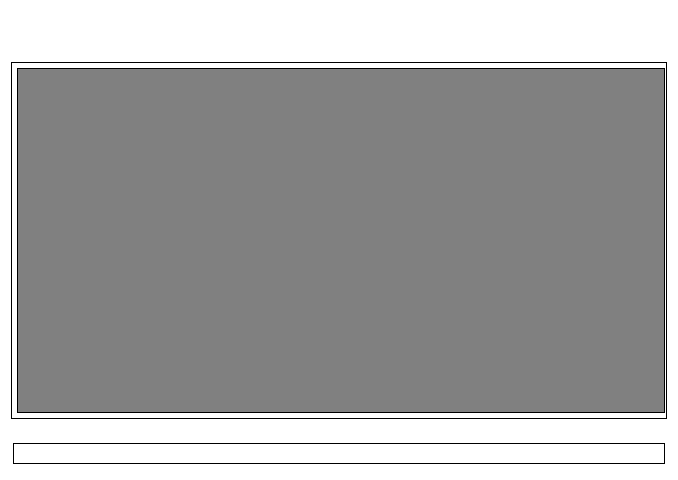  I want to click on colorbar, so click(339, 453).